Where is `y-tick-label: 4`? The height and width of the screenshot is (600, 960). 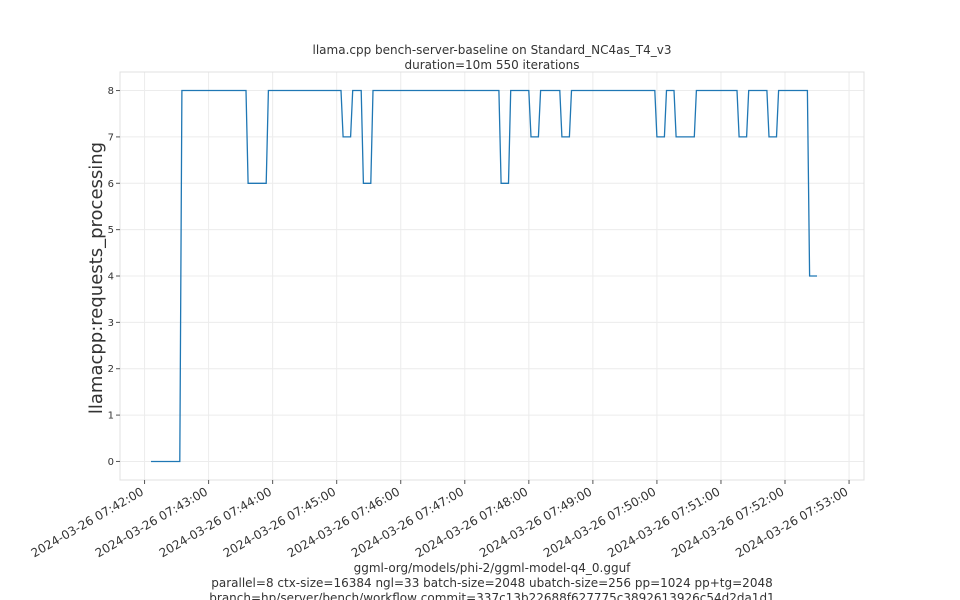 y-tick-label: 4 is located at coordinates (111, 277).